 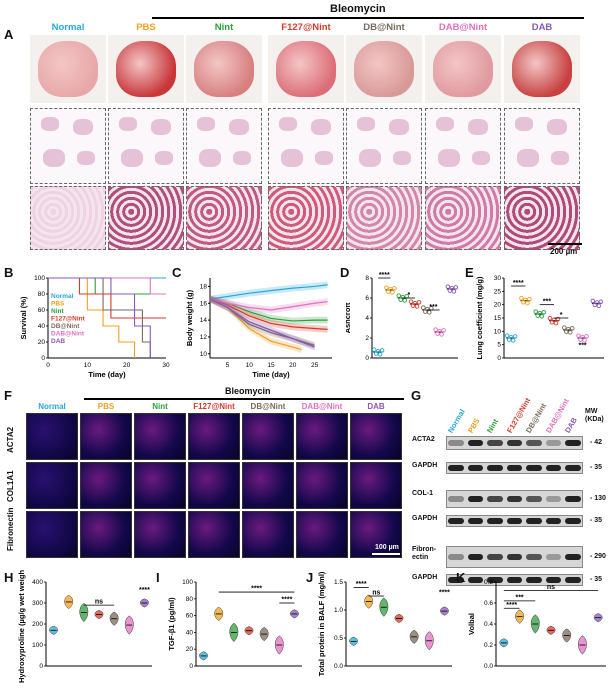 I want to click on if-group-header-0: Normal, so click(x=52, y=406).